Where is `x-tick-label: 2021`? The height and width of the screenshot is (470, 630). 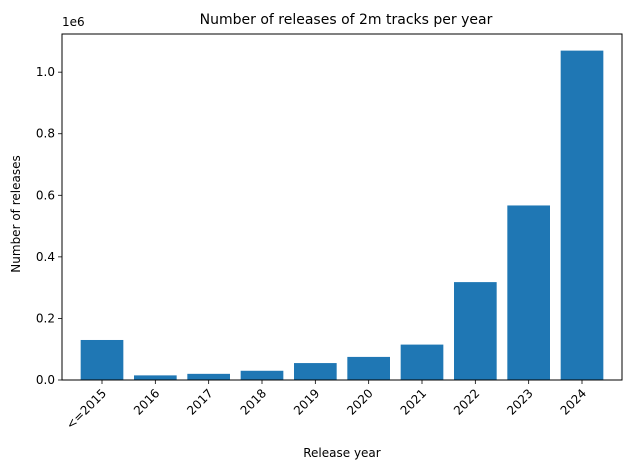 x-tick-label: 2021 is located at coordinates (413, 401).